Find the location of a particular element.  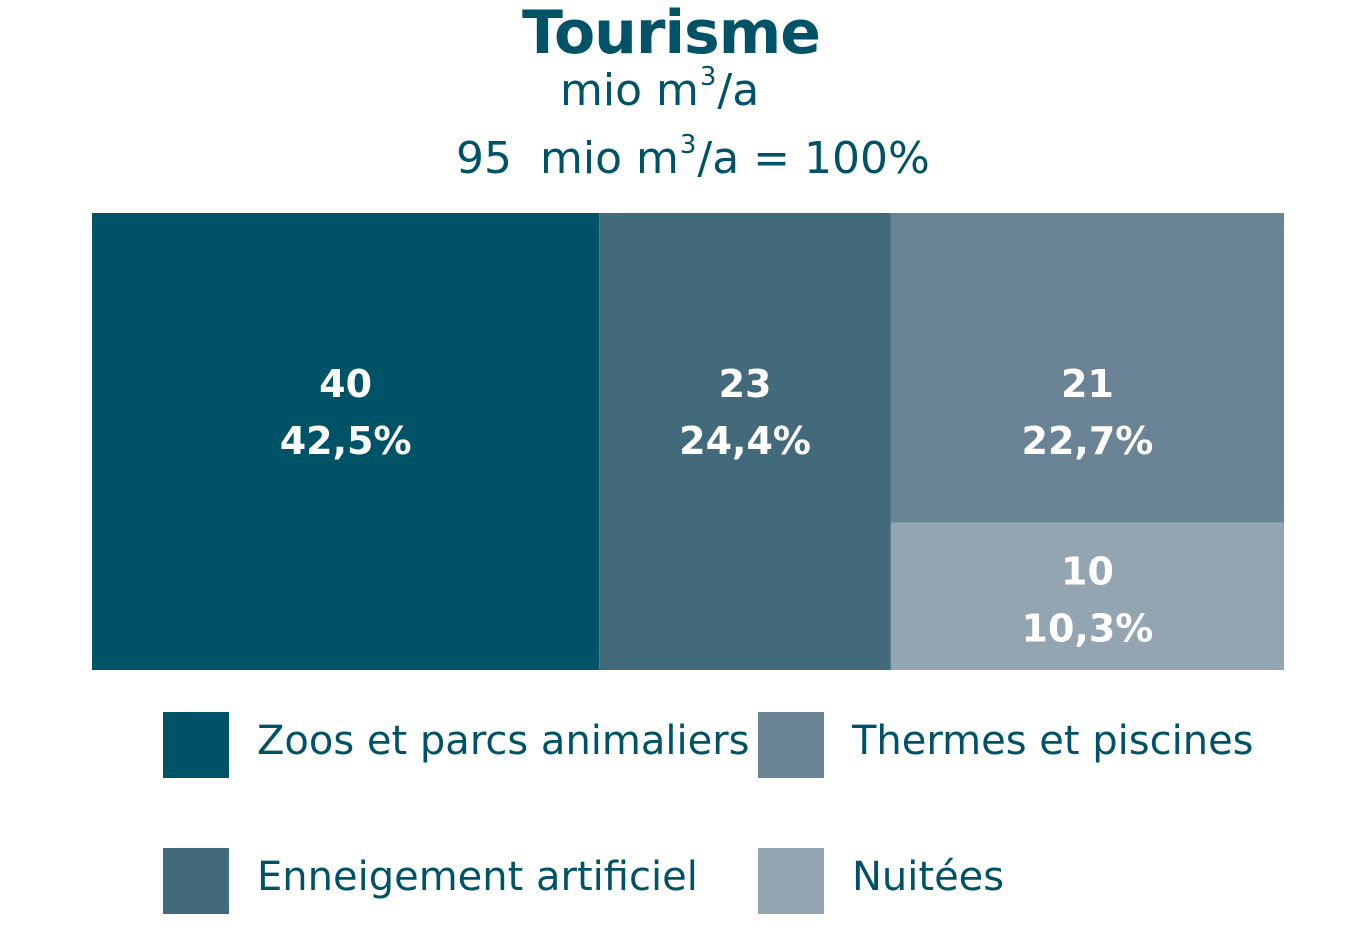

data-label-value-zoos: 40 is located at coordinates (345, 384).